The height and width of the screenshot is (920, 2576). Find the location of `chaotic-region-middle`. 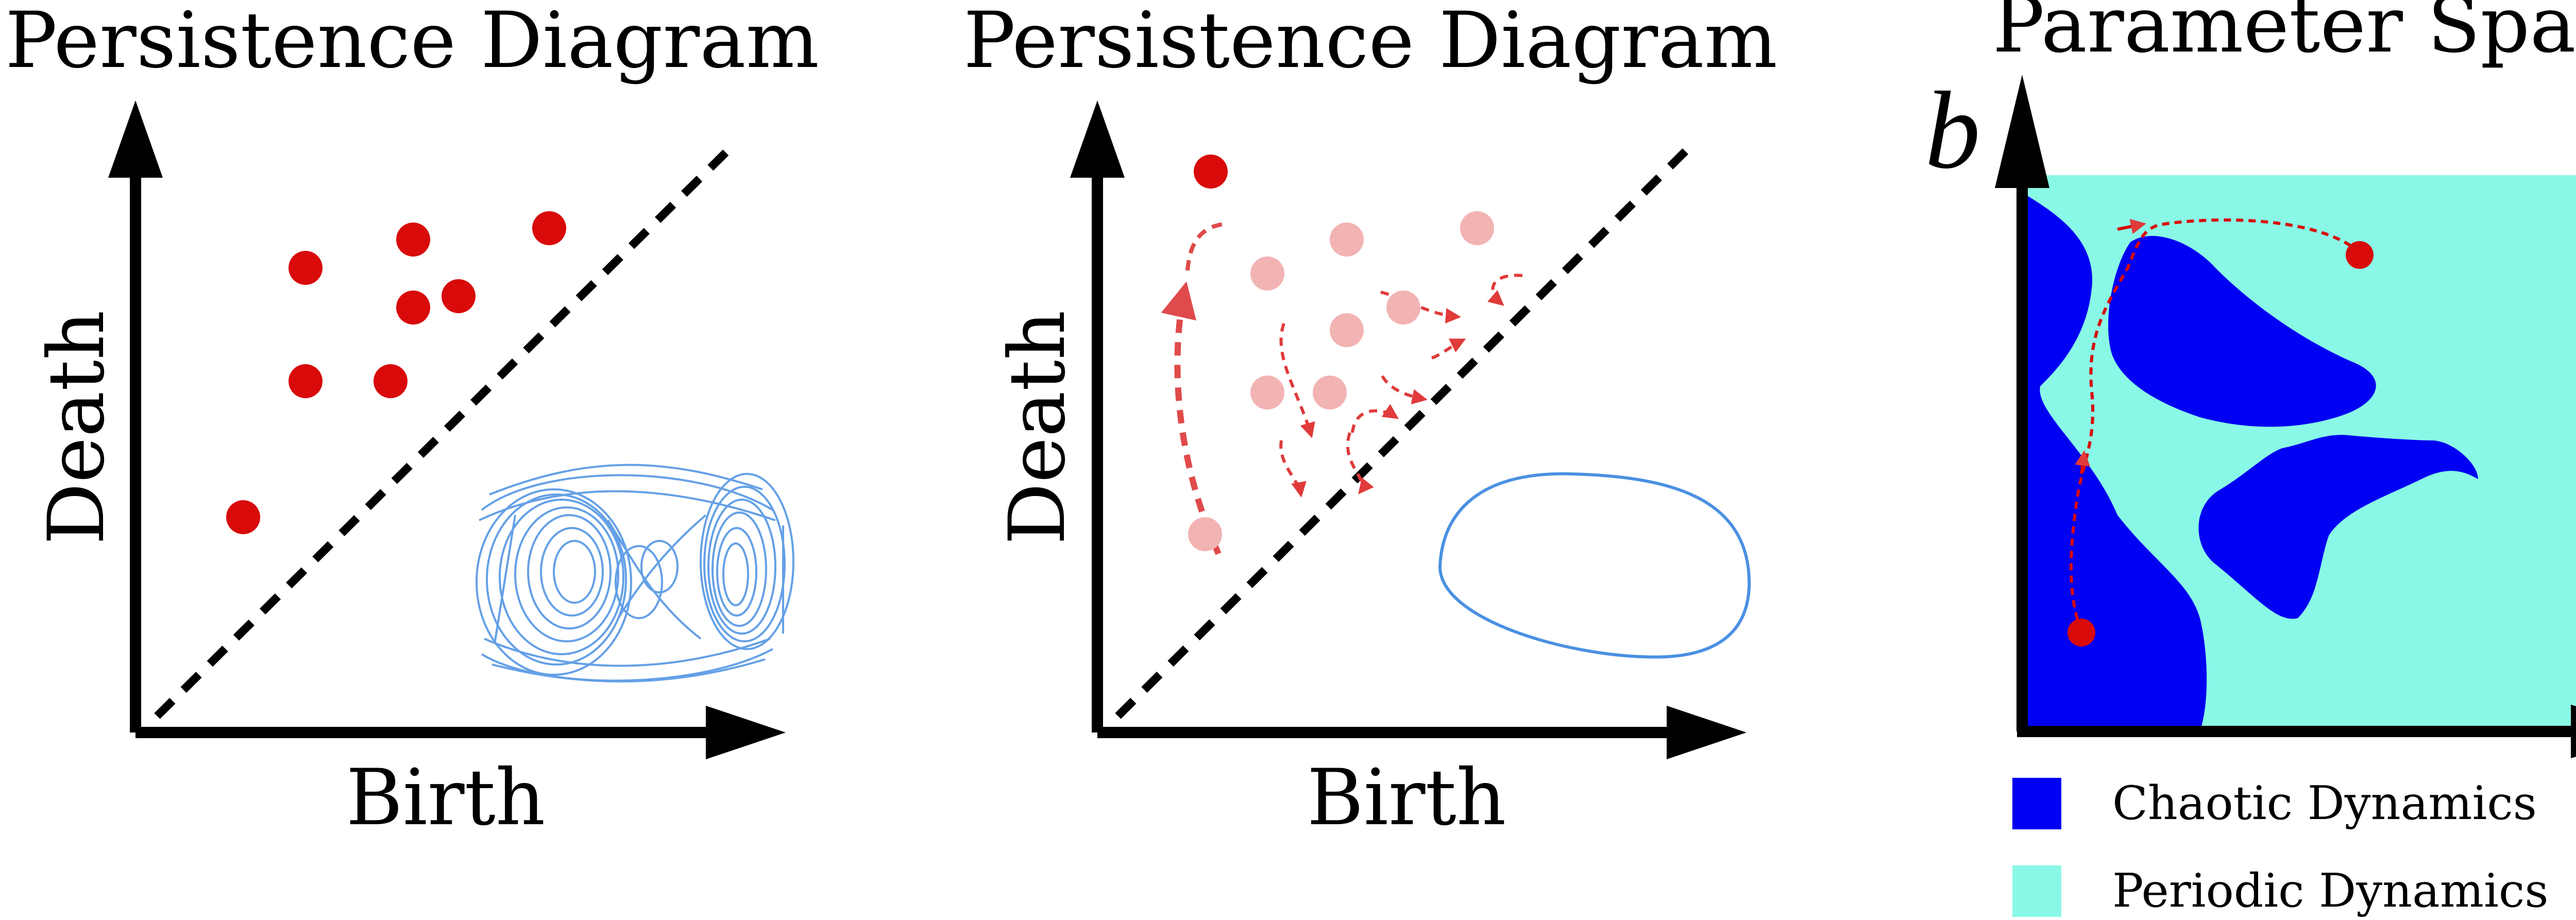

chaotic-region-middle is located at coordinates (2338, 527).